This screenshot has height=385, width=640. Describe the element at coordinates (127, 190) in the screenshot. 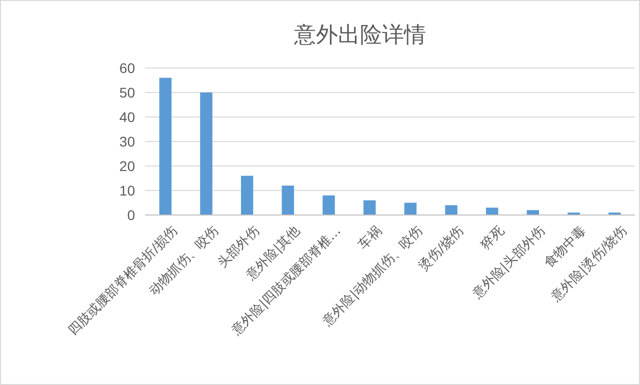

I see `y-tick-label: 10` at that location.